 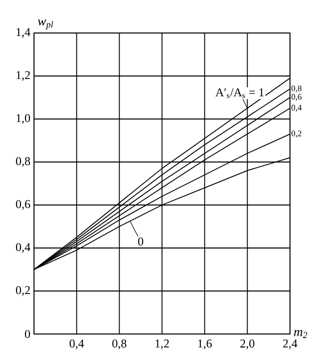 What do you see at coordinates (23, 119) in the screenshot?
I see `y-tick-label: 1,0` at bounding box center [23, 119].